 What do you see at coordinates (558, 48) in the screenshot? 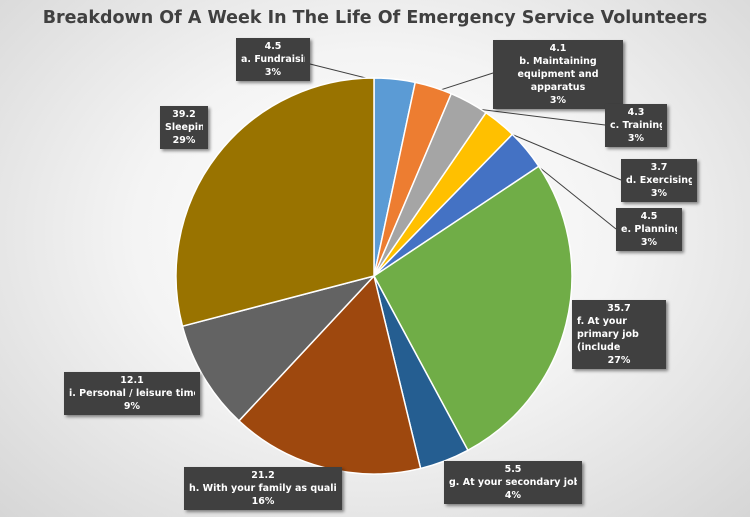
I see `data-label-value: 4.1` at bounding box center [558, 48].